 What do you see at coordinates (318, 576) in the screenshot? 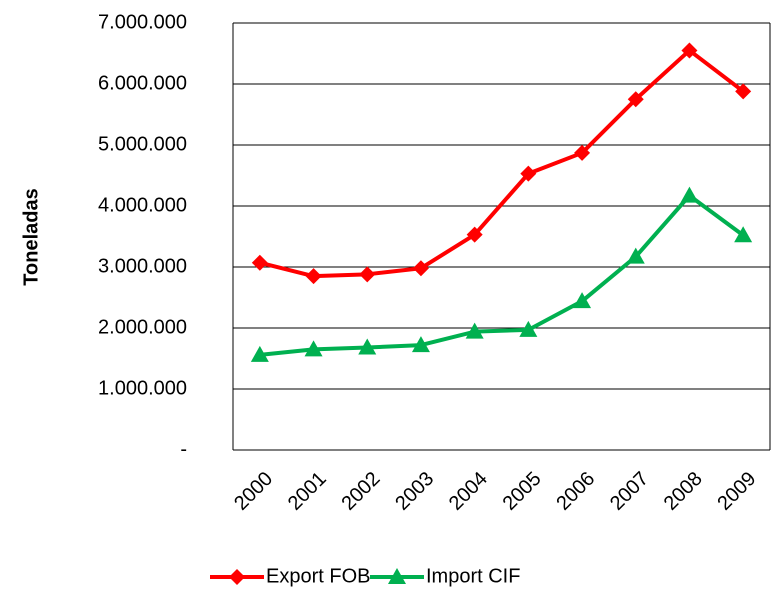
I see `legend-label: Export FOB` at bounding box center [318, 576].